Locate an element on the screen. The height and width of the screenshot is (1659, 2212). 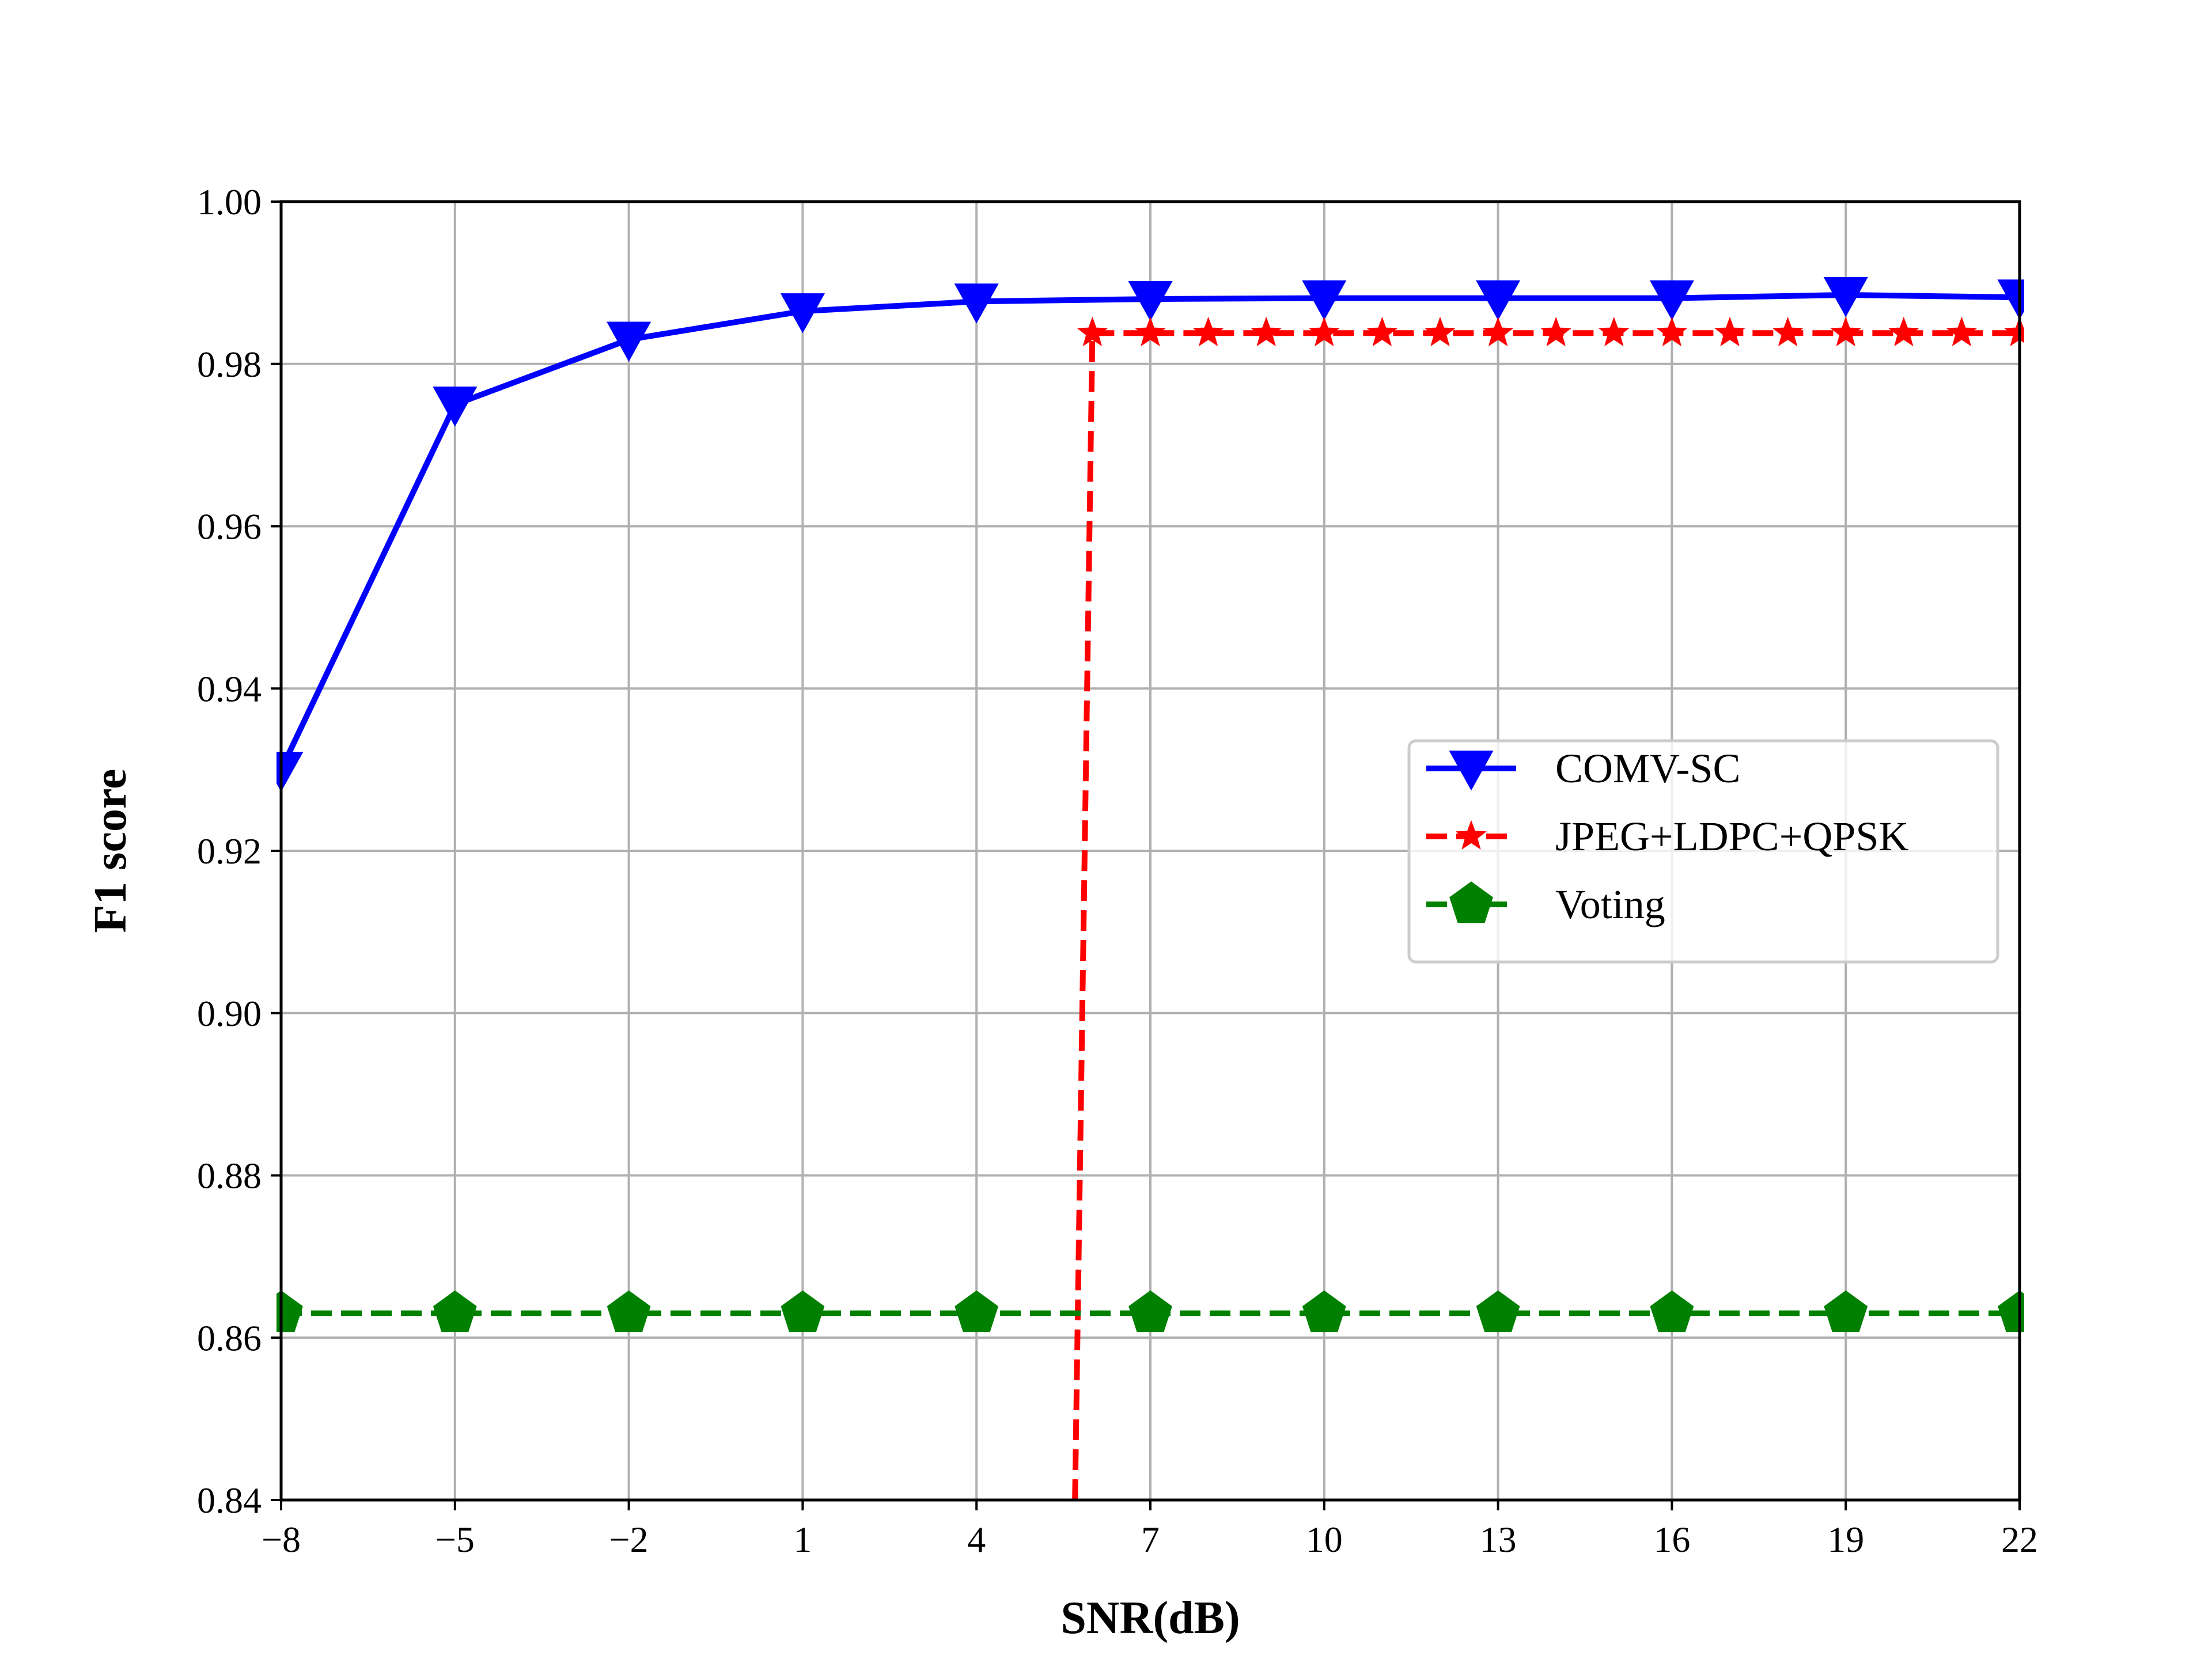
legend: COMV-SC JPEG+LDPC+QPSK Voting is located at coordinates (1703, 851).